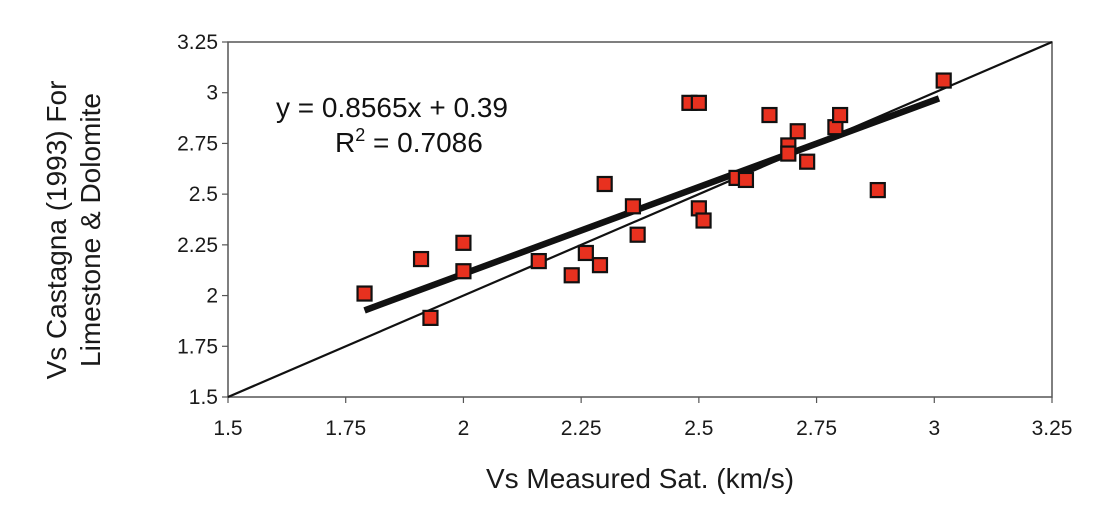  What do you see at coordinates (642, 418) in the screenshot?
I see `x-axis: 1.5 1.75 2 2.25 2.5 2.75 3 3.25` at bounding box center [642, 418].